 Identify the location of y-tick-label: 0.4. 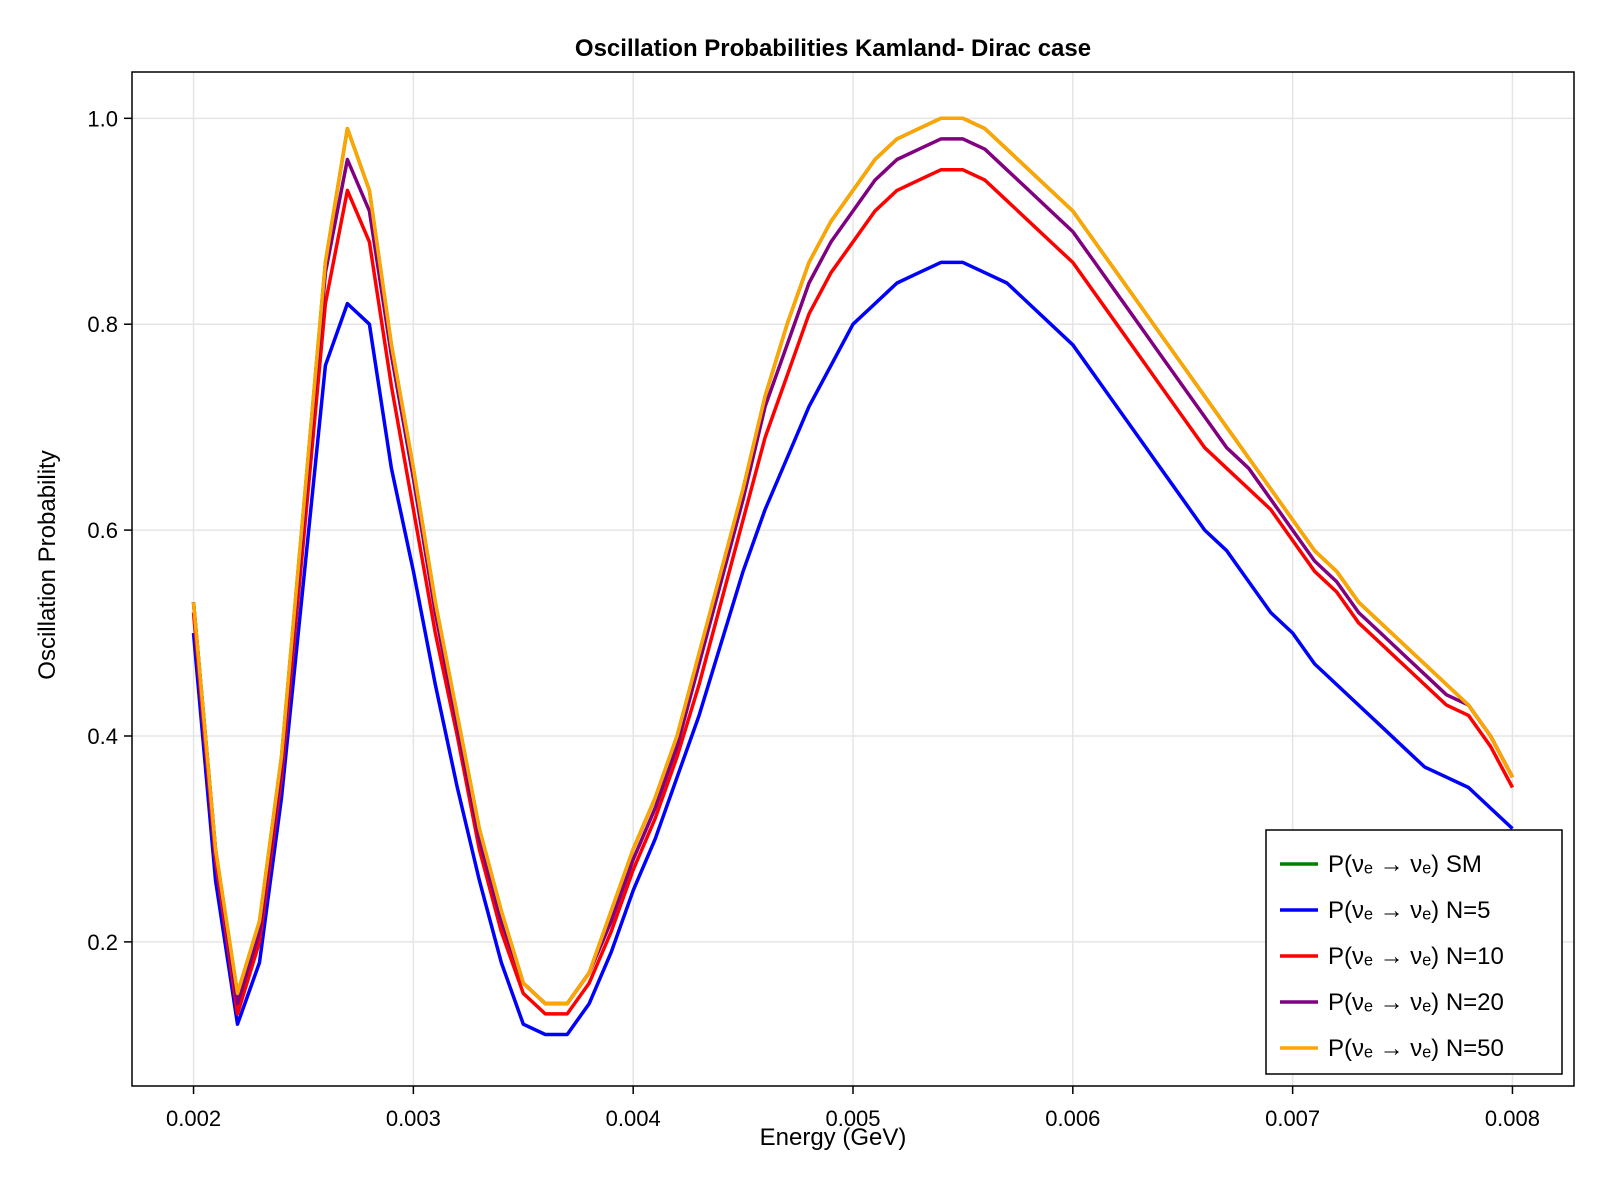
(102, 736).